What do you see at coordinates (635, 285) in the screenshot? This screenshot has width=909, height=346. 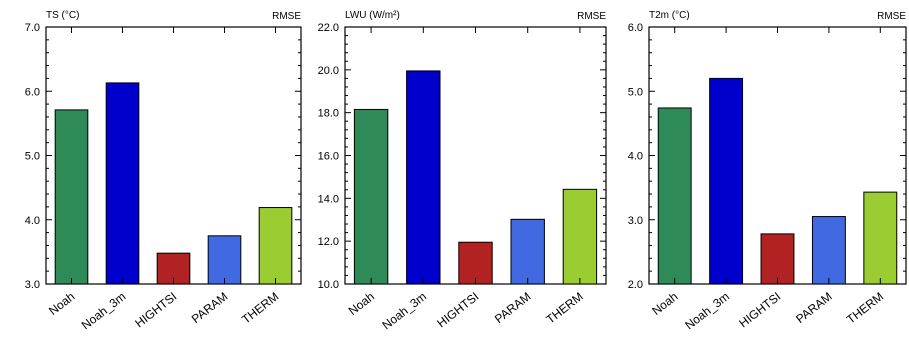 I see `y-tick-label: 2.0` at bounding box center [635, 285].